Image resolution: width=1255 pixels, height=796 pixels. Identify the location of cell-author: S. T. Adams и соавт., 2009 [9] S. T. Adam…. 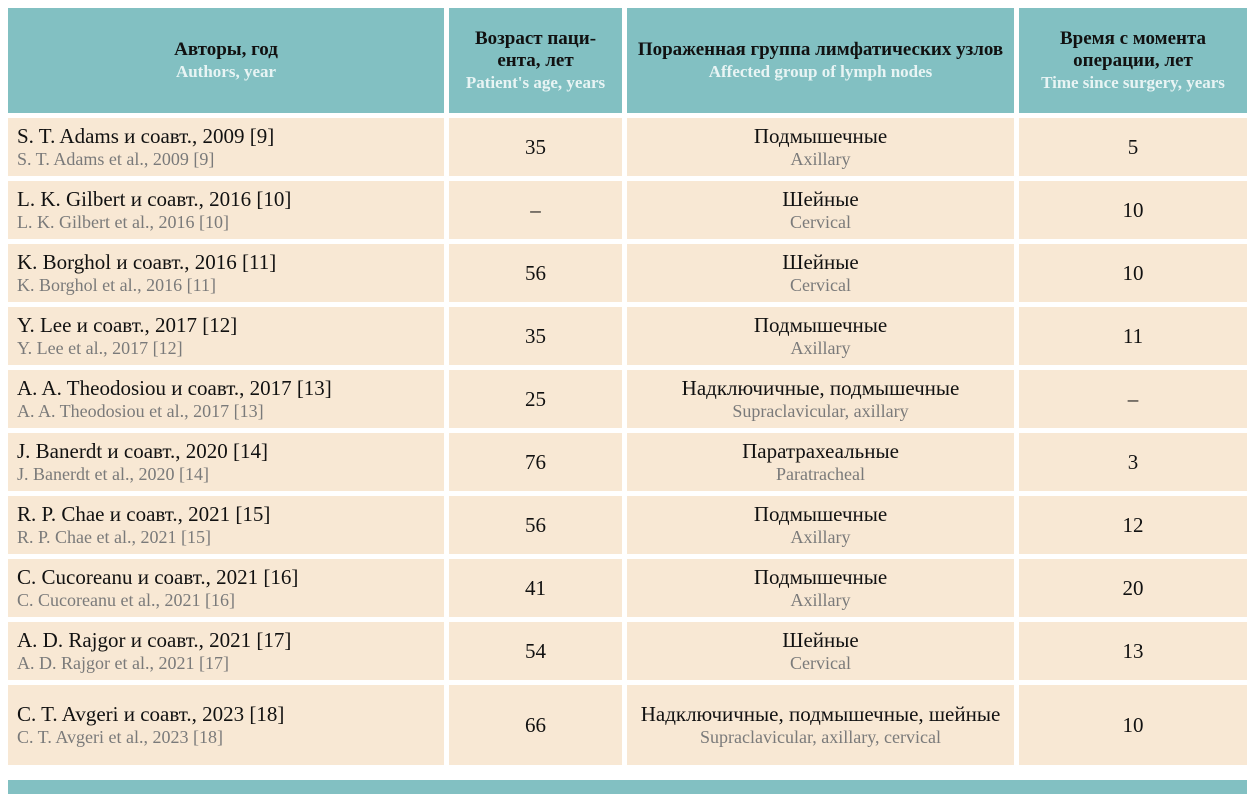
(226, 147).